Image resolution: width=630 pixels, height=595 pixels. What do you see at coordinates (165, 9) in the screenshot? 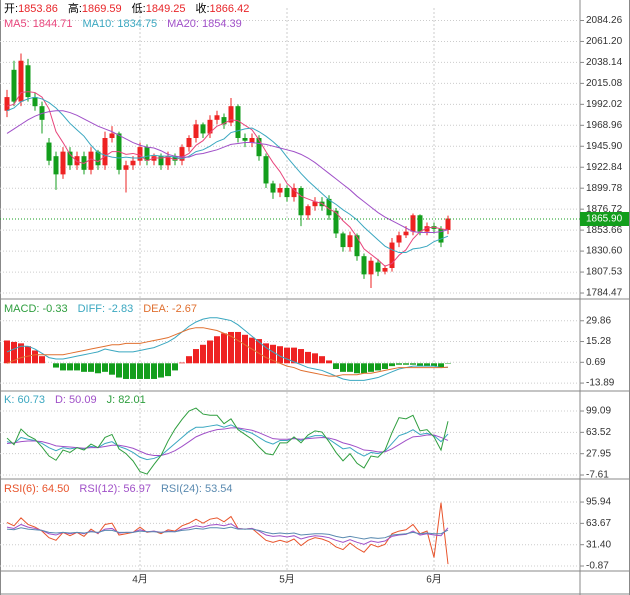
I see `ohlc-value: 1849.25` at bounding box center [165, 9].